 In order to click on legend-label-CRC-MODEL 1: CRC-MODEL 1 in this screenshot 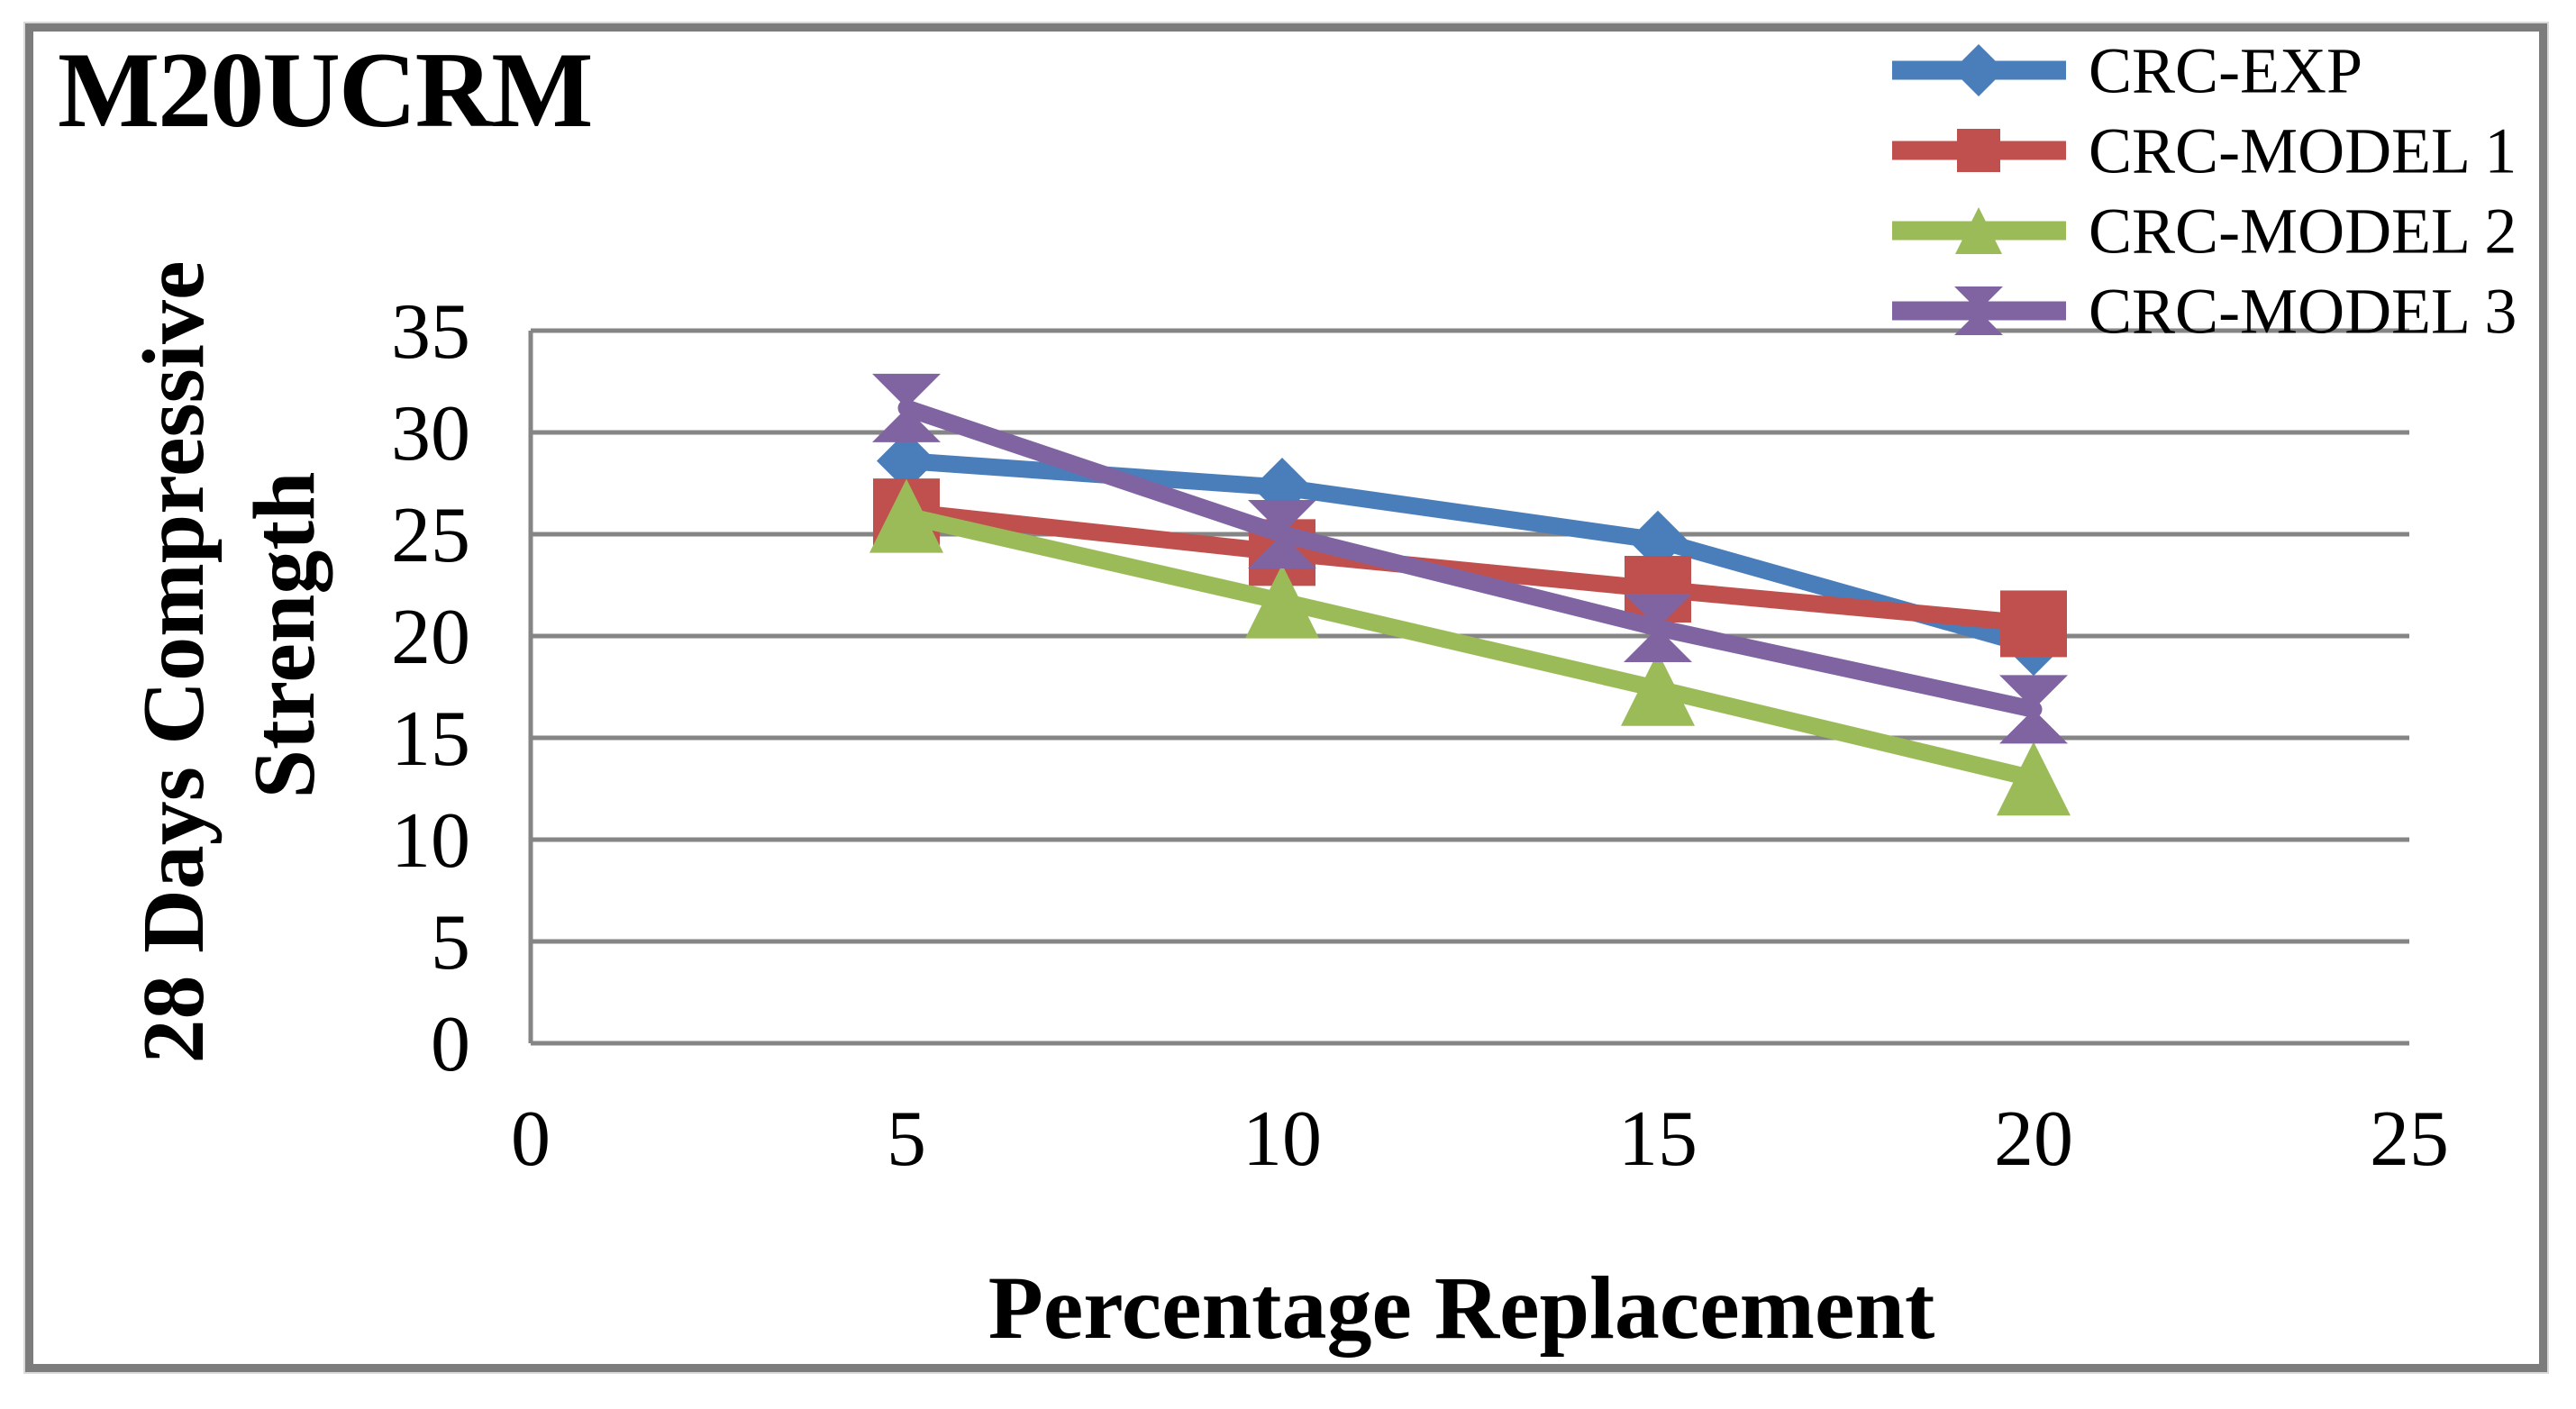, I will do `click(2303, 150)`.